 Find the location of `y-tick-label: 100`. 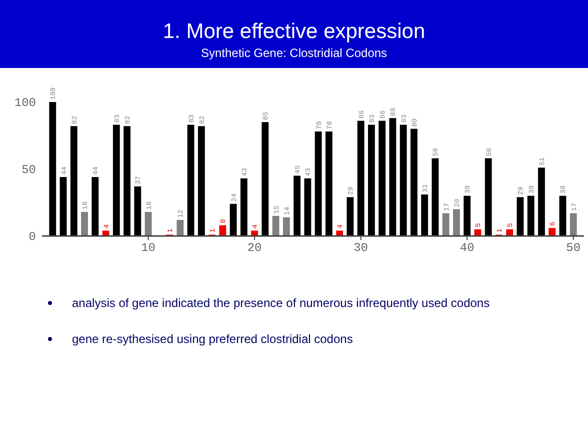

y-tick-label: 100 is located at coordinates (25, 103).